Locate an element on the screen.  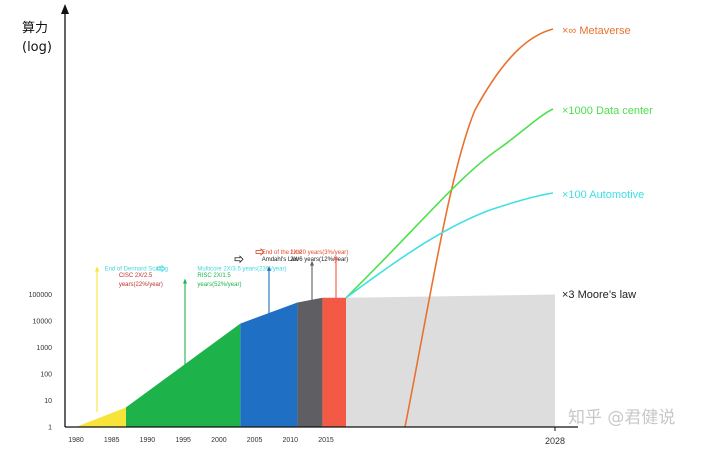
region-multicore is located at coordinates (269, 364).